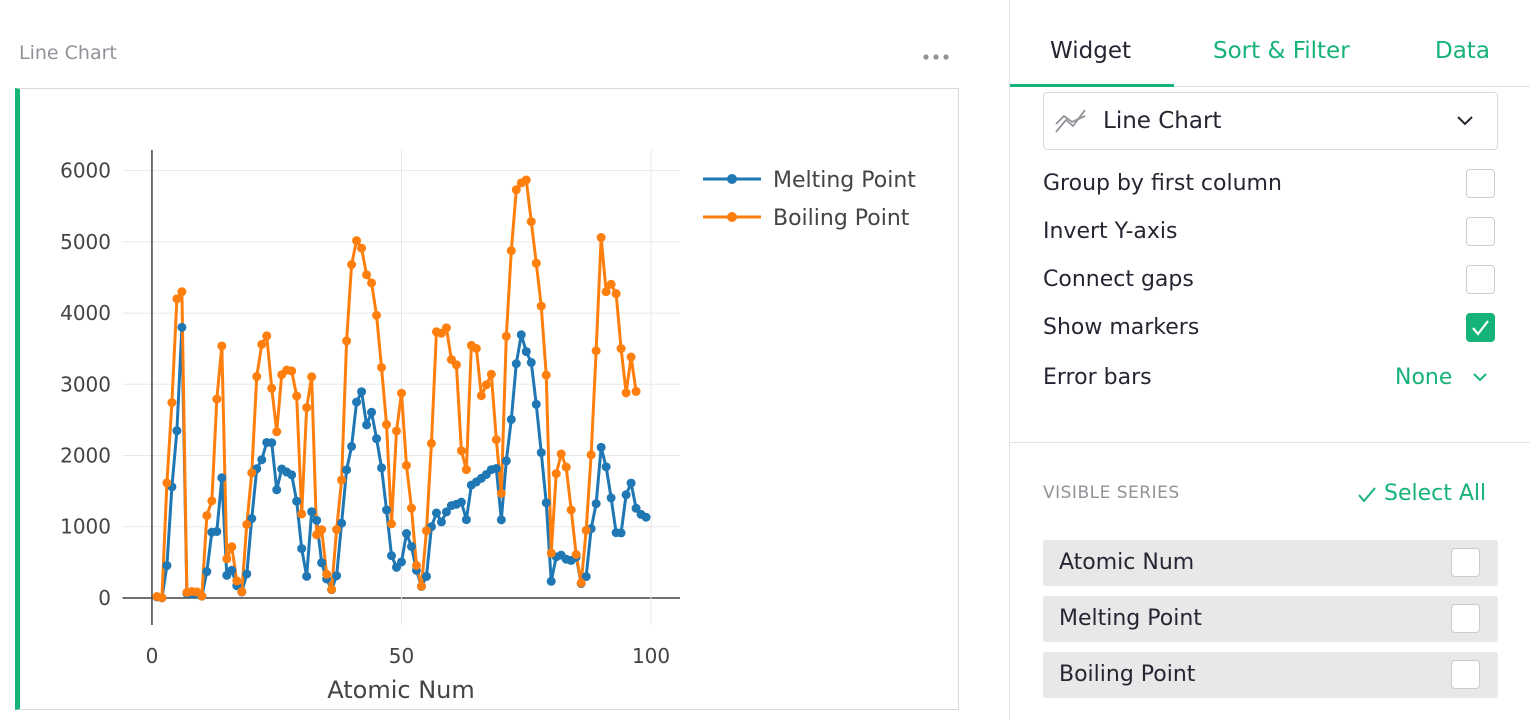 Image resolution: width=1530 pixels, height=720 pixels. Describe the element at coordinates (1270, 675) in the screenshot. I see `series-row: Boiling Point` at that location.